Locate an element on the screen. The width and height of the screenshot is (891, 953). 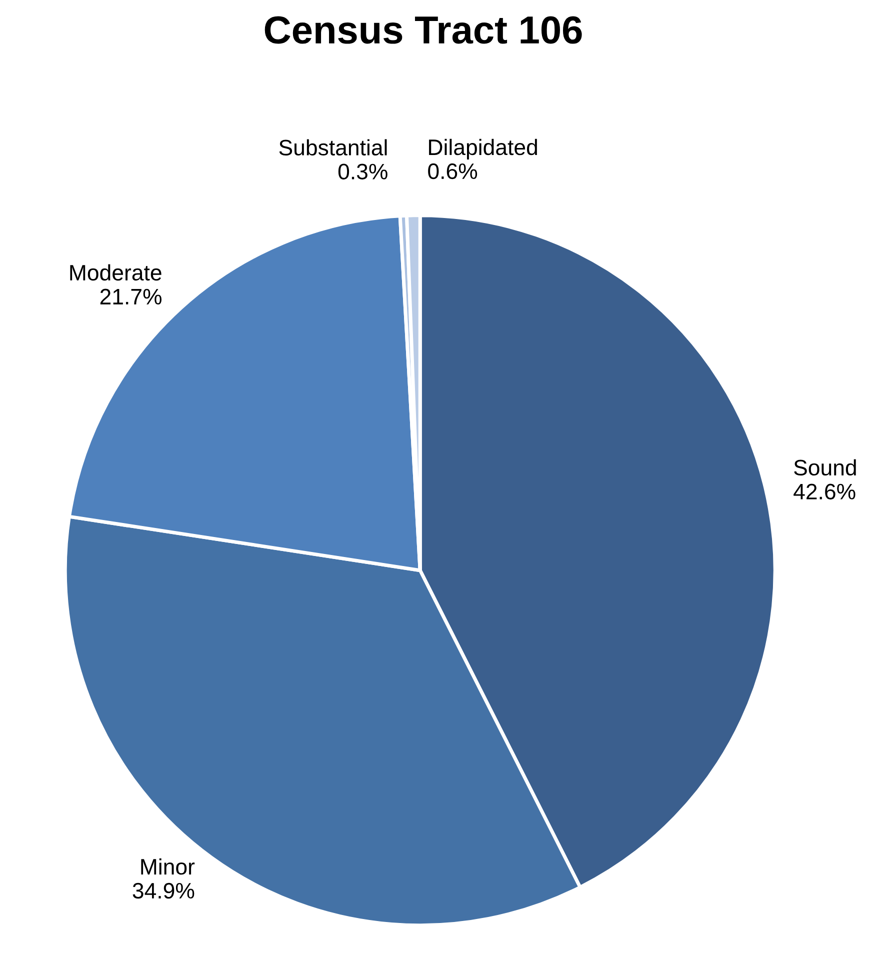
data-label: 0.3% is located at coordinates (363, 172).